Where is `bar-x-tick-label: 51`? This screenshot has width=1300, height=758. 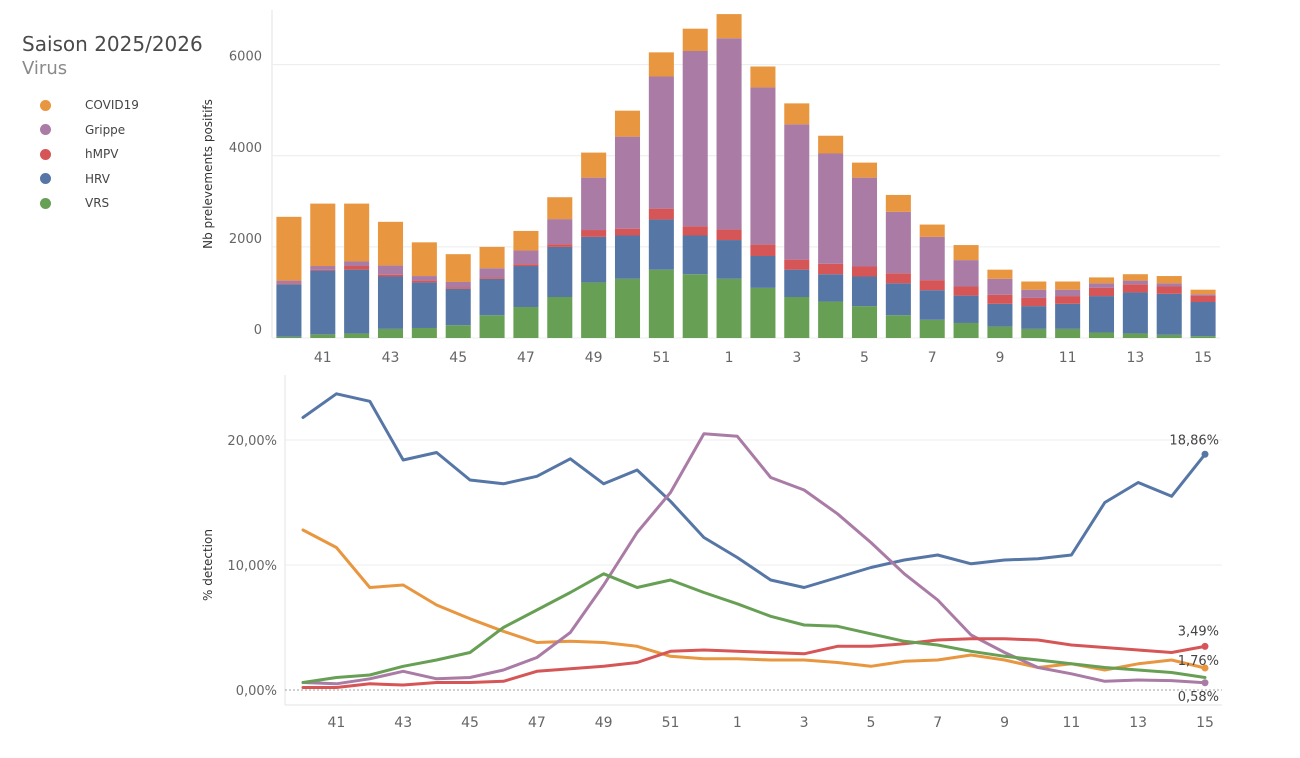 bar-x-tick-label: 51 is located at coordinates (661, 358).